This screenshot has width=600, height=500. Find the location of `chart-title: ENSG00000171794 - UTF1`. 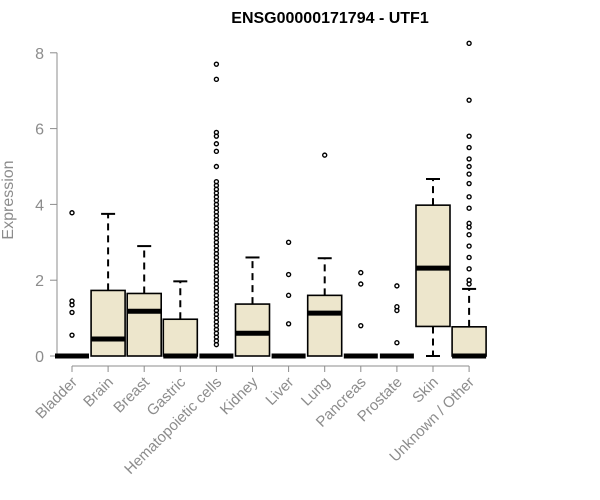

chart-title: ENSG00000171794 - UTF1 is located at coordinates (330, 18).